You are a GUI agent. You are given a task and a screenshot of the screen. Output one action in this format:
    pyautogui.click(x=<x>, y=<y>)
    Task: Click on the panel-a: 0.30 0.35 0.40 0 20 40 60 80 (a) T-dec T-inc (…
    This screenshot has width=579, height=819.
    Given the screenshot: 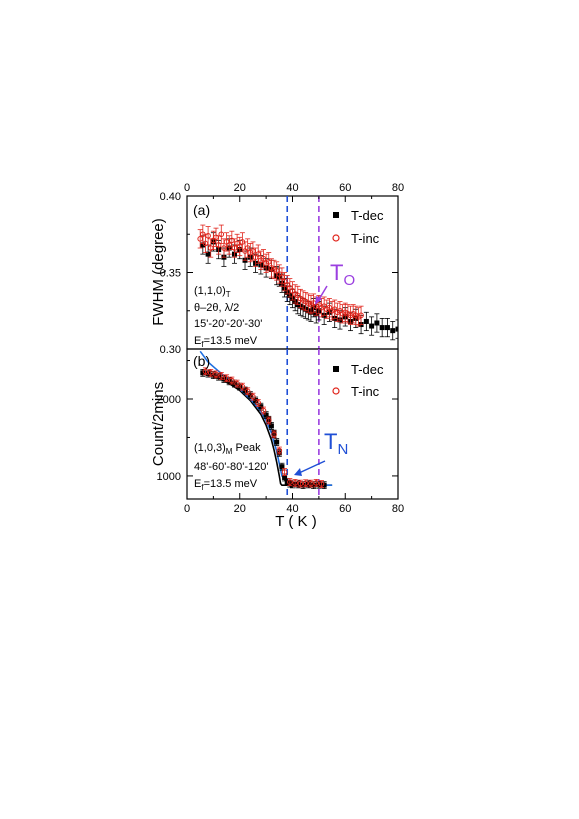 What is the action you would take?
    pyautogui.click(x=277, y=269)
    